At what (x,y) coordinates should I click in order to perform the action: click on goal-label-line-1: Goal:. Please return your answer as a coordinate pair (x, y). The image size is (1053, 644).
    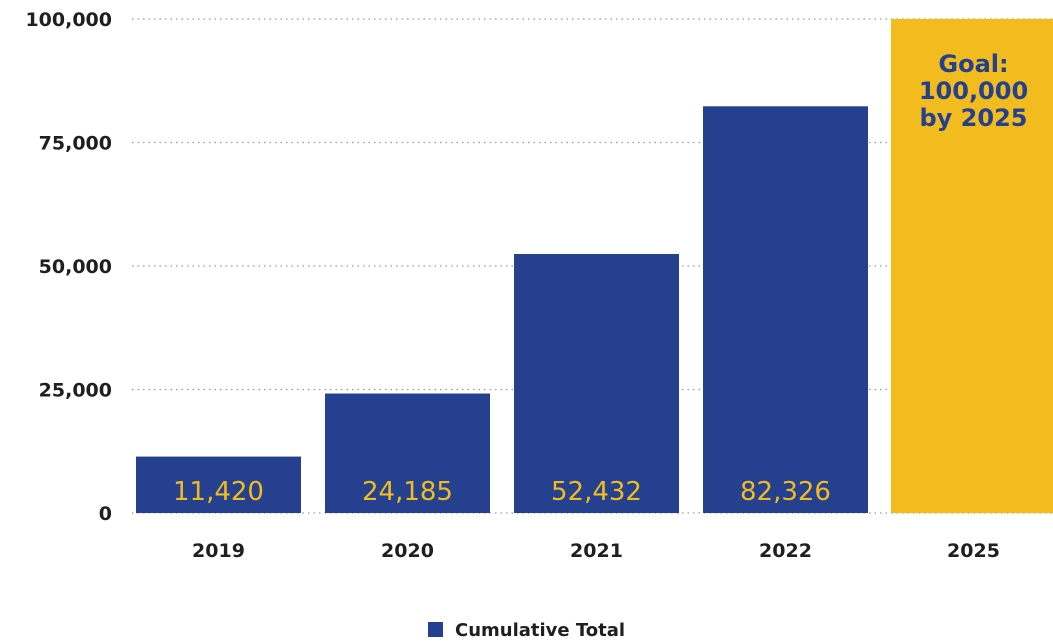
    Looking at the image, I should click on (973, 64).